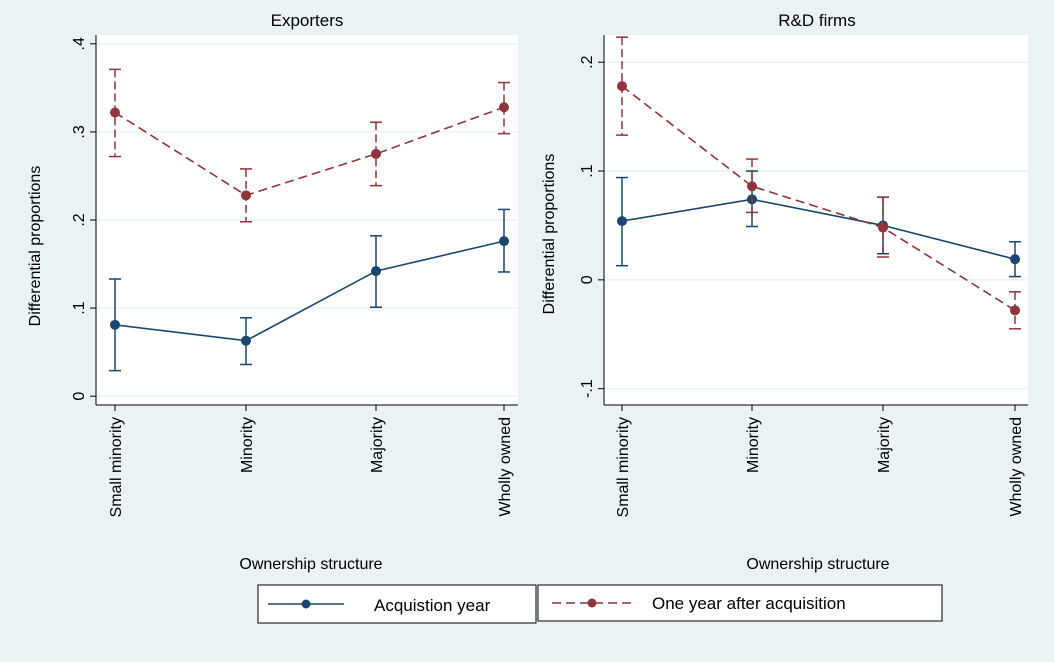 This screenshot has height=662, width=1054. I want to click on legend-item: Acquistion year, so click(379, 605).